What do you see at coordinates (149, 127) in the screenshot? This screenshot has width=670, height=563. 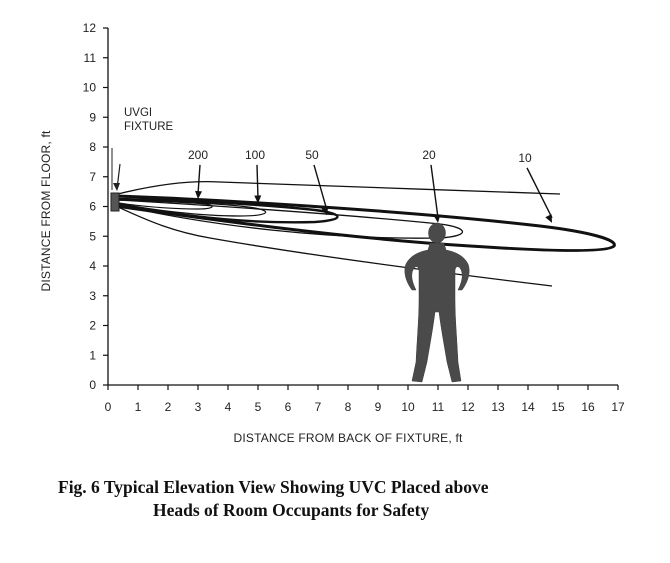 I see `fixture-label-line2: FIXTURE` at bounding box center [149, 127].